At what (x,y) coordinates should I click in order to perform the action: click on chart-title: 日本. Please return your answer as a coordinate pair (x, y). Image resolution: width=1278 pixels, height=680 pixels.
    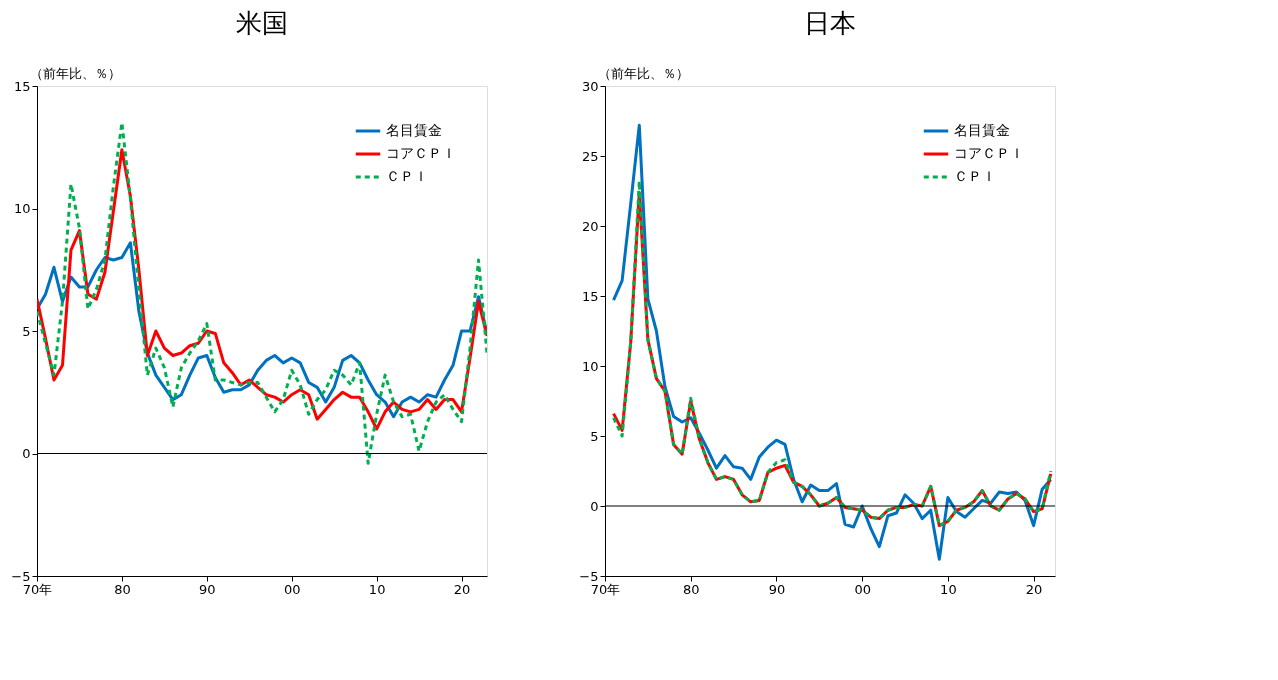
    Looking at the image, I should click on (830, 23).